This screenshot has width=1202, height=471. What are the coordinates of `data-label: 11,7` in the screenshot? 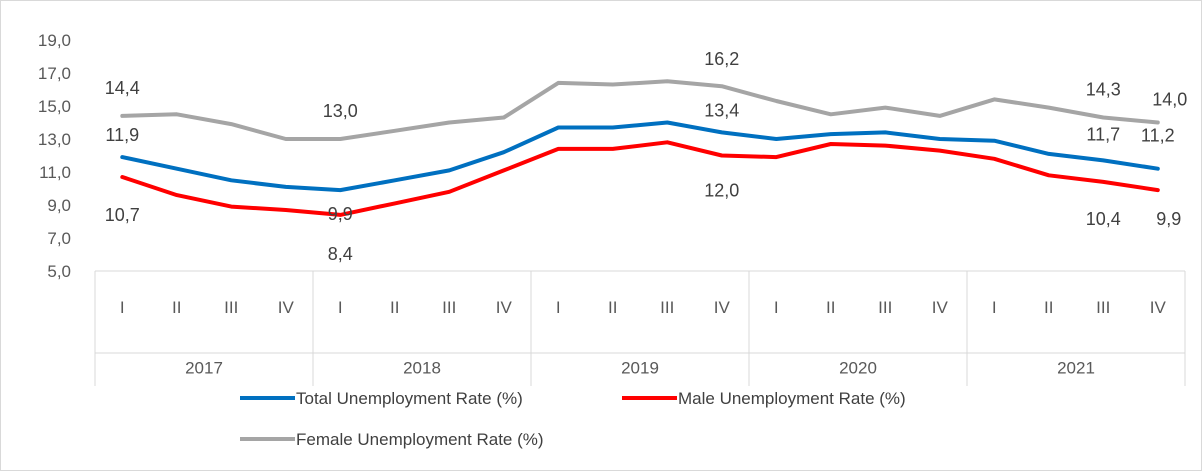 It's located at (1103, 134).